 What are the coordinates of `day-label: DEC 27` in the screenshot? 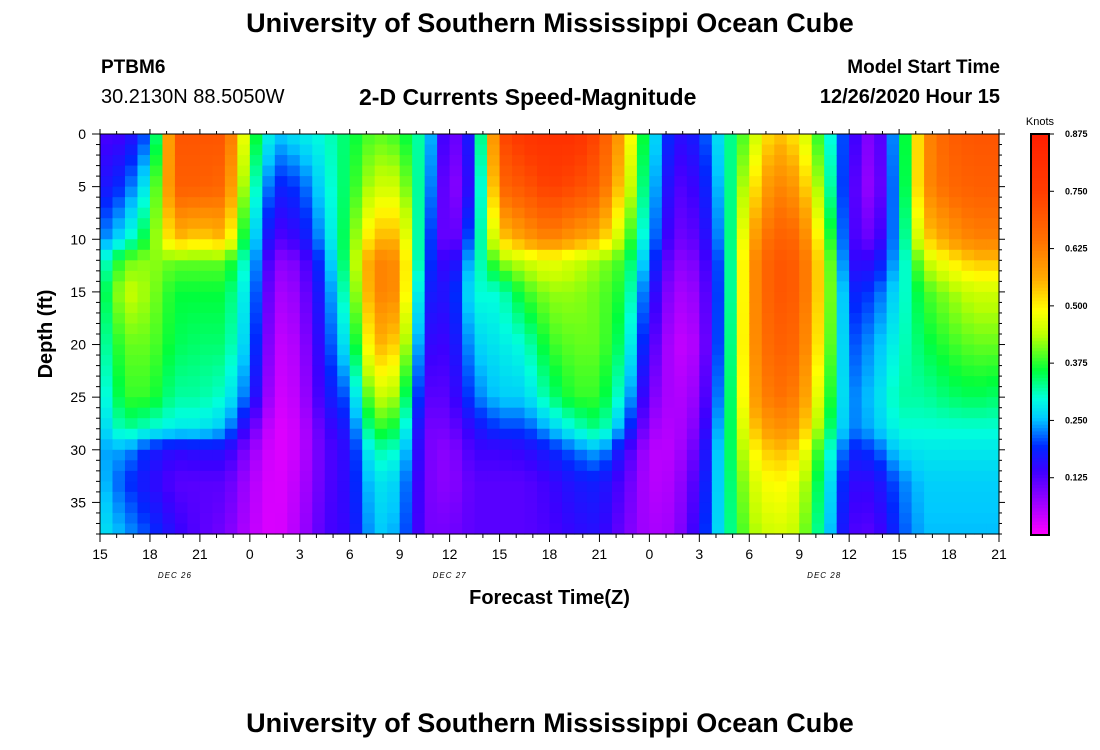 It's located at (450, 575).